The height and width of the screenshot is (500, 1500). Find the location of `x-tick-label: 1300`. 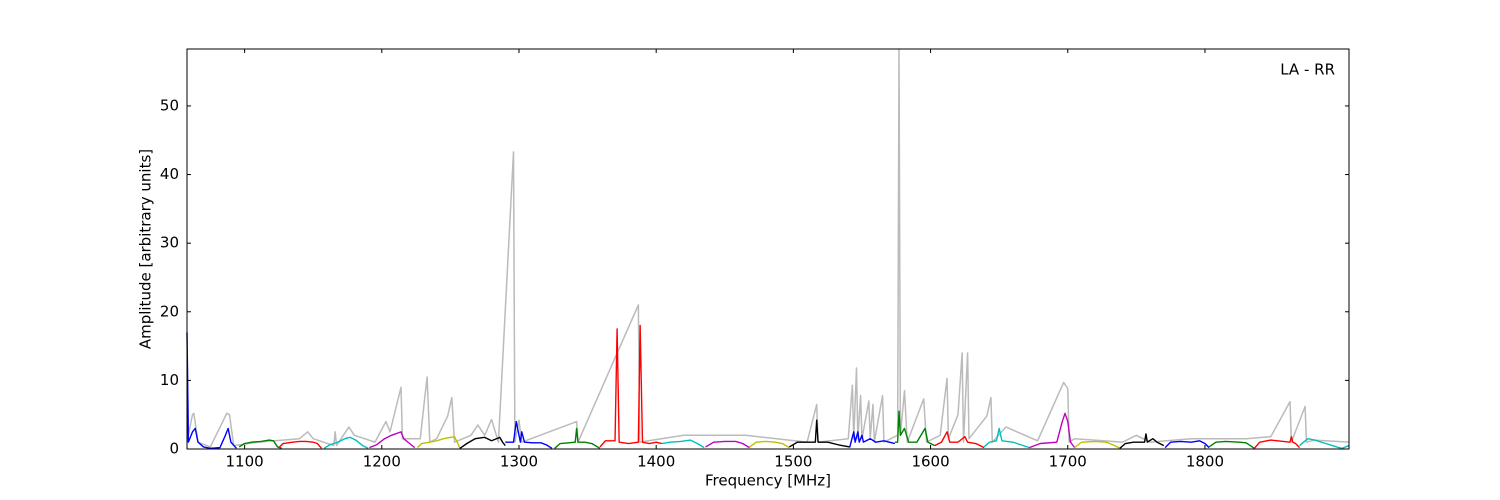

x-tick-label: 1300 is located at coordinates (519, 462).